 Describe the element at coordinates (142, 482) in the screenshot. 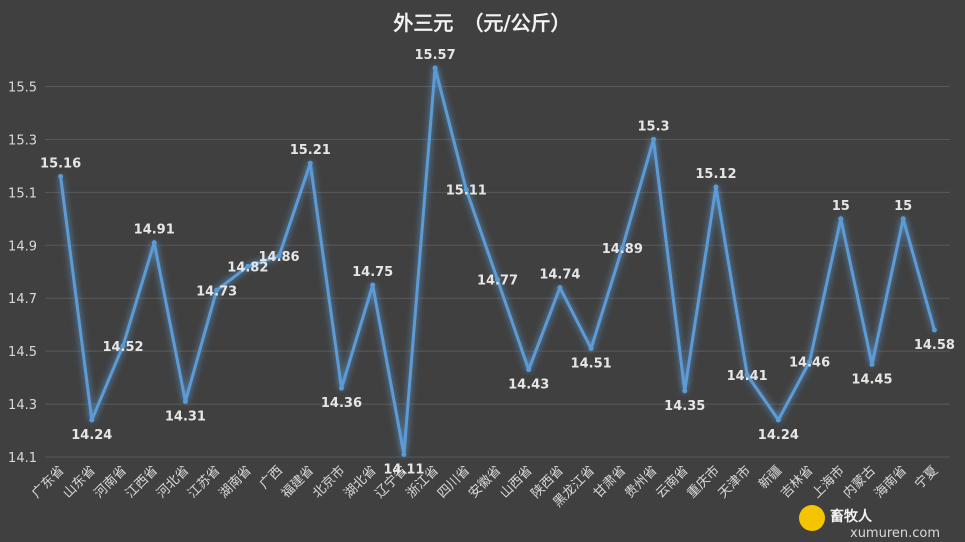

I see `x-tick-label: 江西省` at that location.